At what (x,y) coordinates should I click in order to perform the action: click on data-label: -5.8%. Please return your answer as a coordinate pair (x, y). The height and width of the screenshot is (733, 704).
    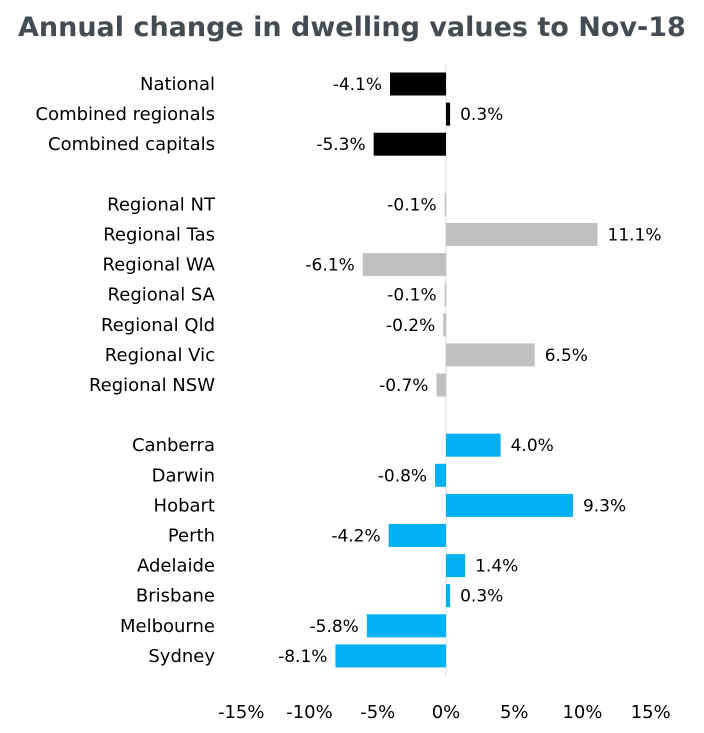
    Looking at the image, I should click on (334, 627).